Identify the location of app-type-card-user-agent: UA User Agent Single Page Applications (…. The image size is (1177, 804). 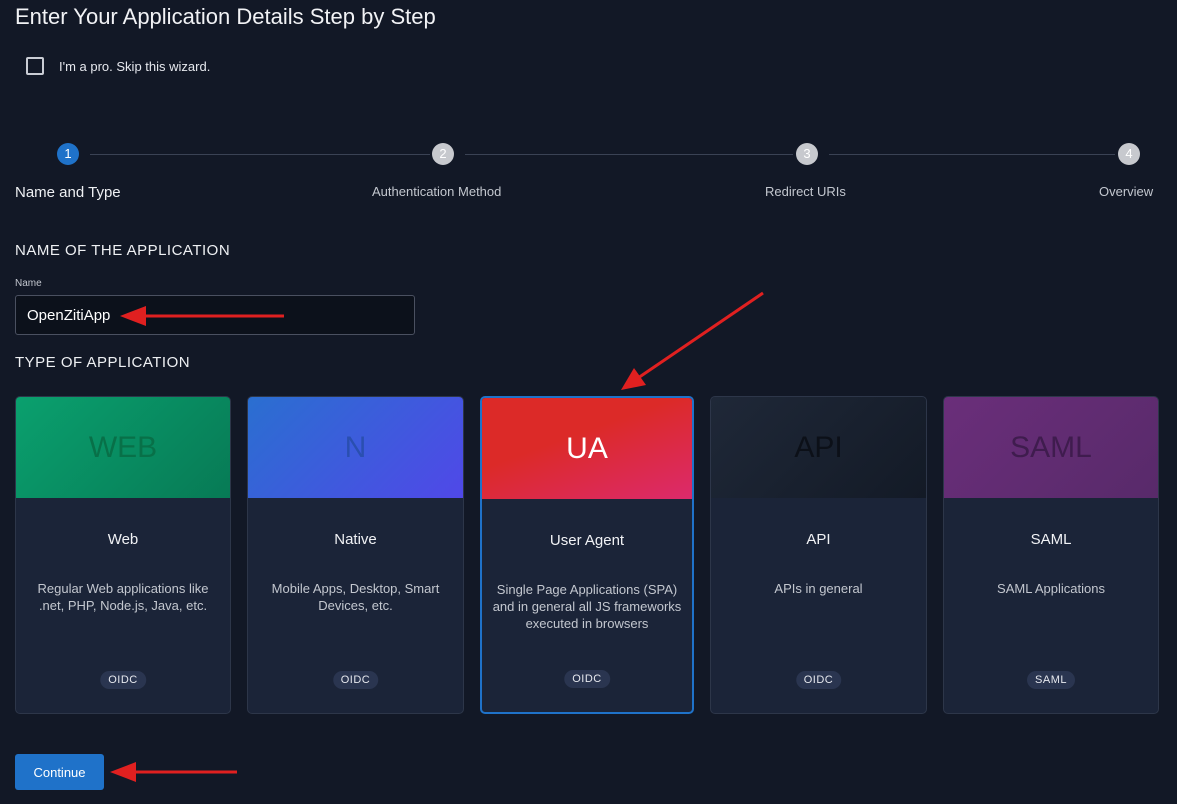
(587, 555).